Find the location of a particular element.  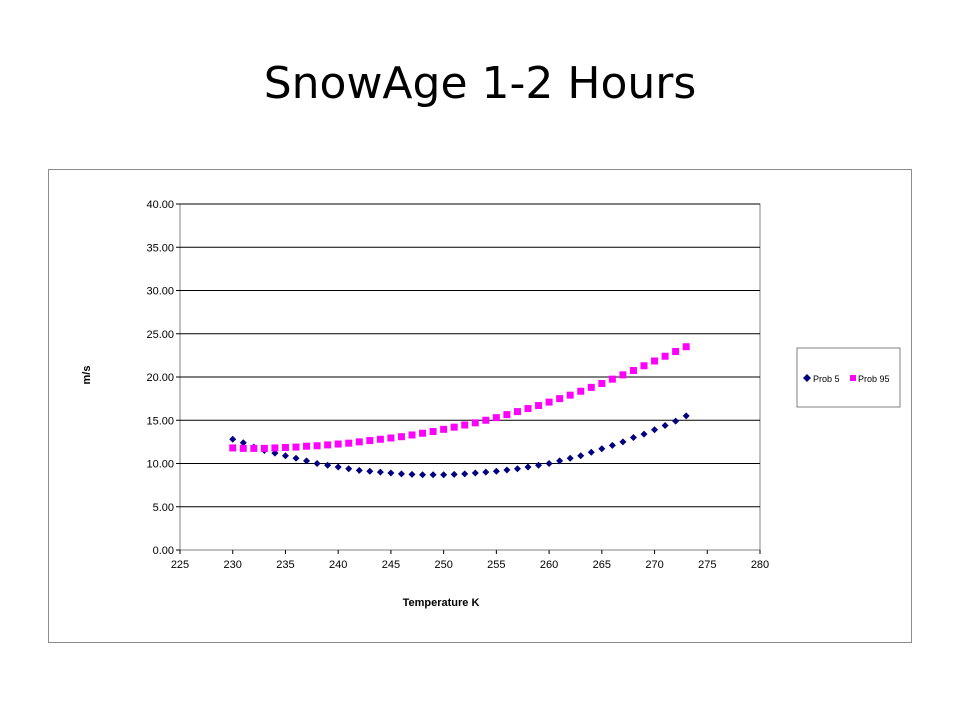

x-tick-label: 255 is located at coordinates (496, 565).